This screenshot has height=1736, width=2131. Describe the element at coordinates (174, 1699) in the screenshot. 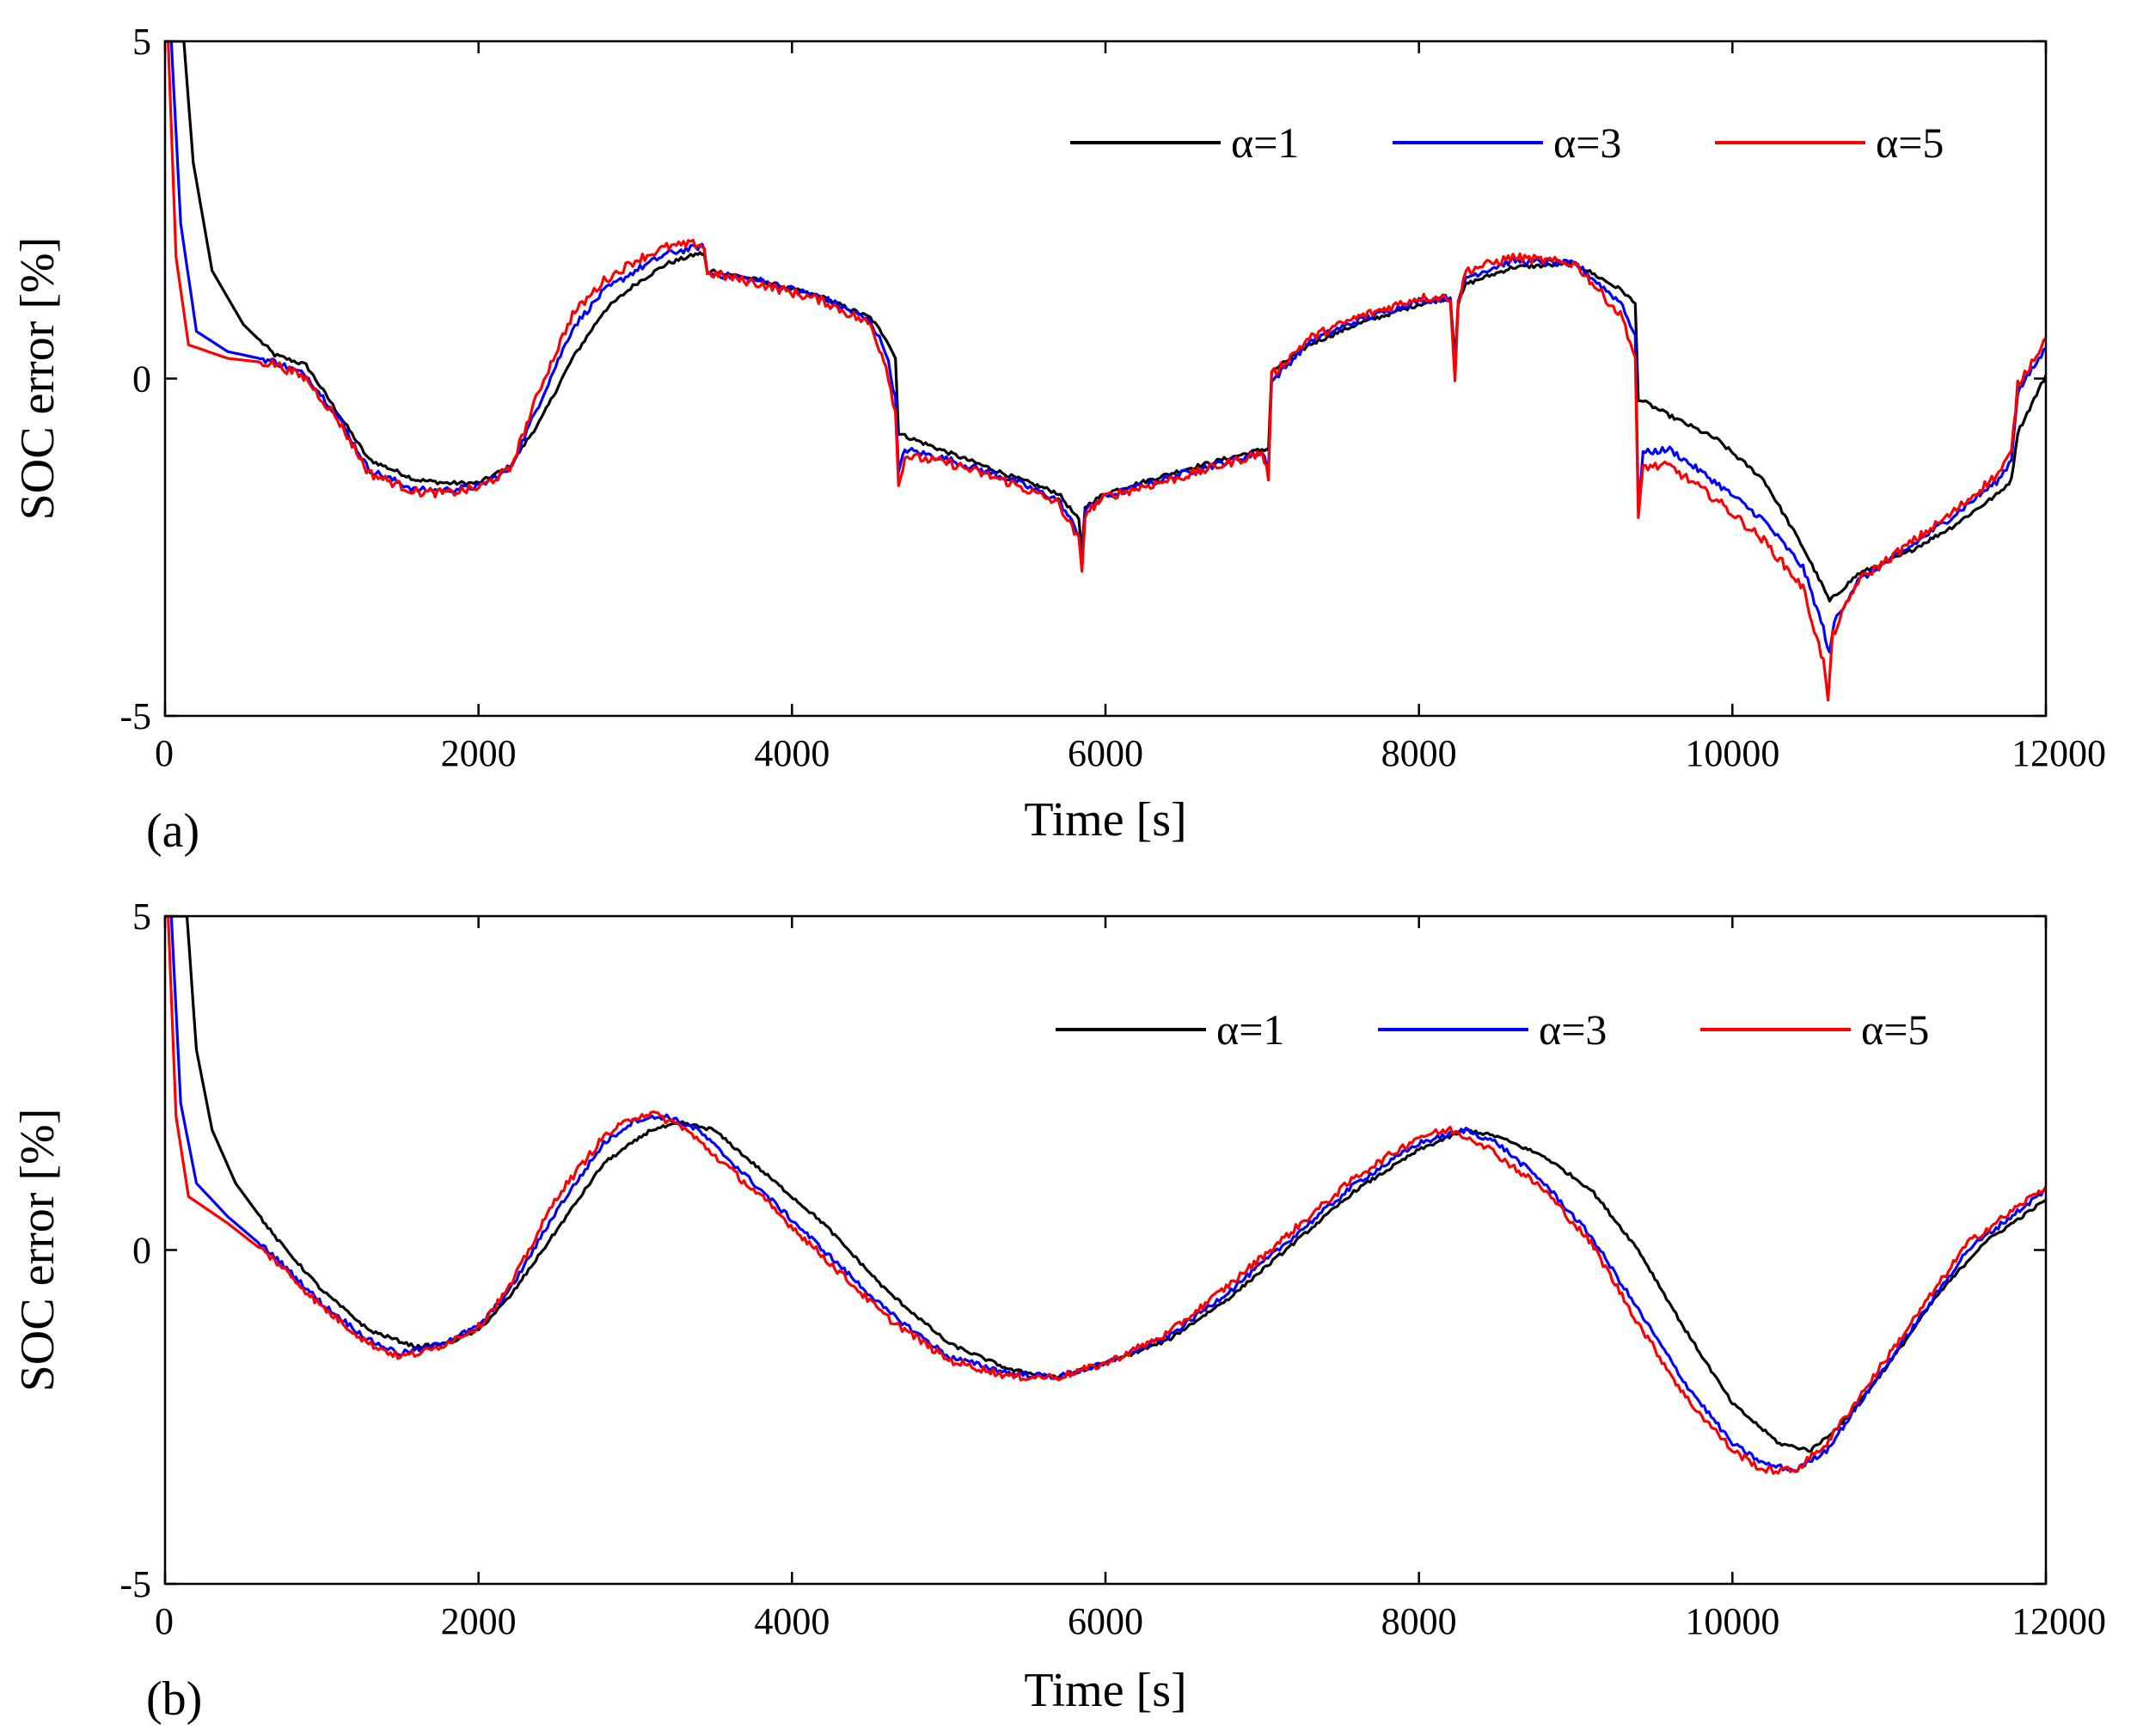

I see `panel-label: (b)` at that location.